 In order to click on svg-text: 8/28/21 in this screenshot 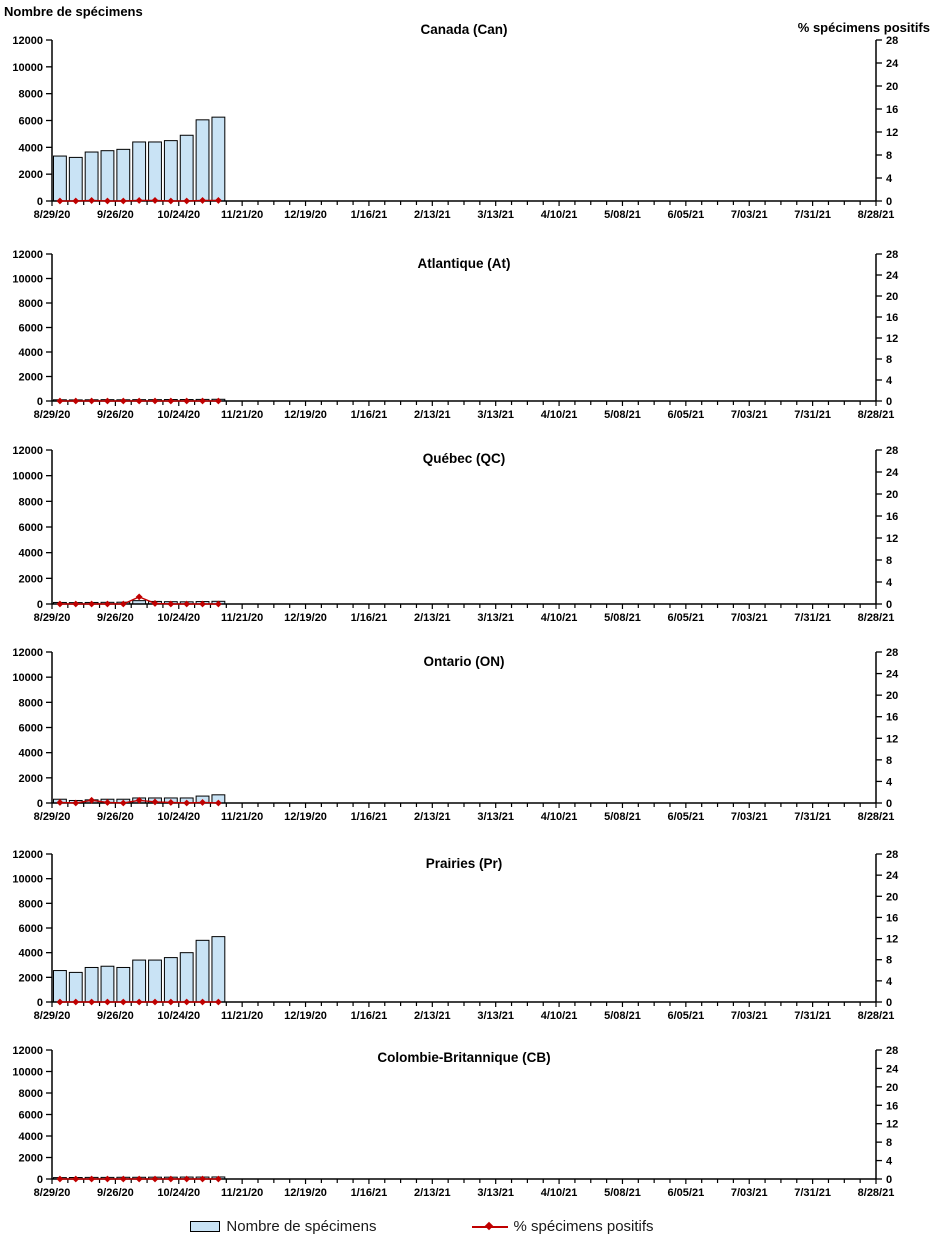, I will do `click(876, 817)`.